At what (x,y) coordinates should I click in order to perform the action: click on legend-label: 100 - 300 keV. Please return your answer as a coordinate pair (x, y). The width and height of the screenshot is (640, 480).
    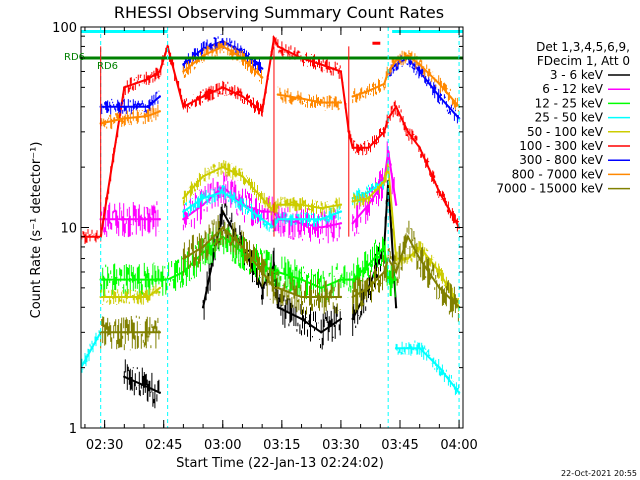
    Looking at the image, I should click on (561, 146).